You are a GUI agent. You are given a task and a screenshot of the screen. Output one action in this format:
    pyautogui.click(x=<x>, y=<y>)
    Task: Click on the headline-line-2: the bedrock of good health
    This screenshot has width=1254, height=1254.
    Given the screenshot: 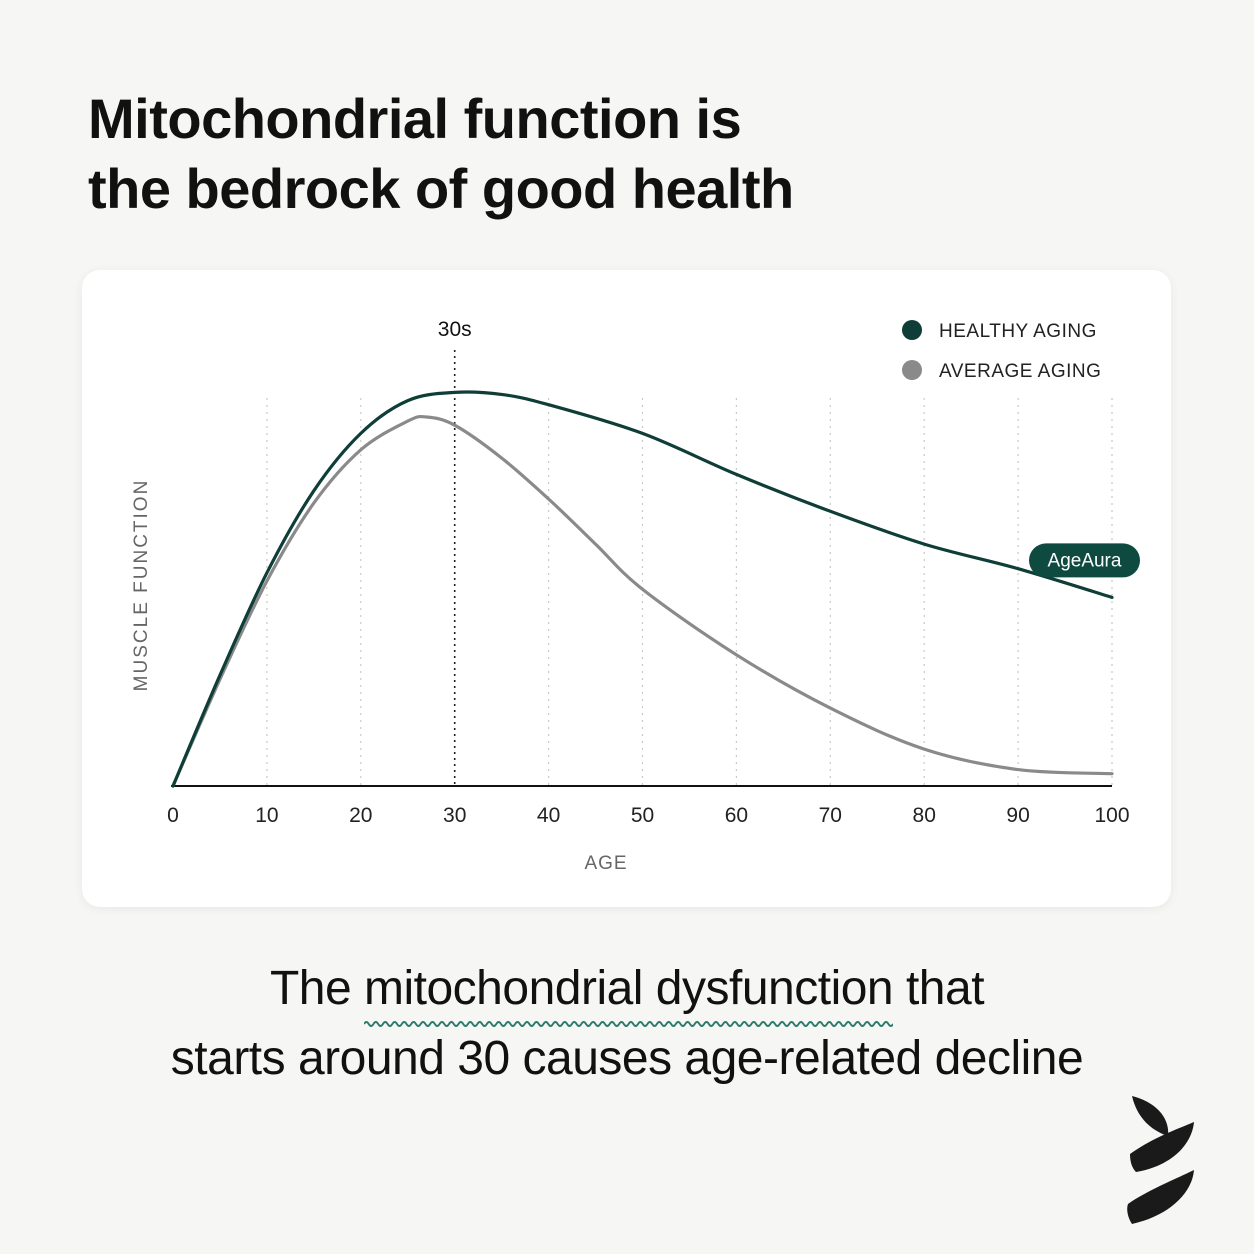 What is the action you would take?
    pyautogui.click(x=441, y=188)
    